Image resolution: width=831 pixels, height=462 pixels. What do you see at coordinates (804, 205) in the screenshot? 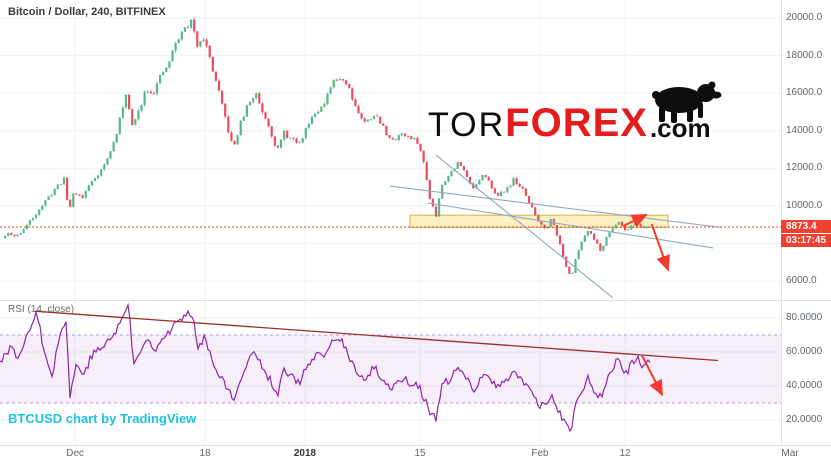
I see `price-axis-label: 10000.0` at bounding box center [804, 205].